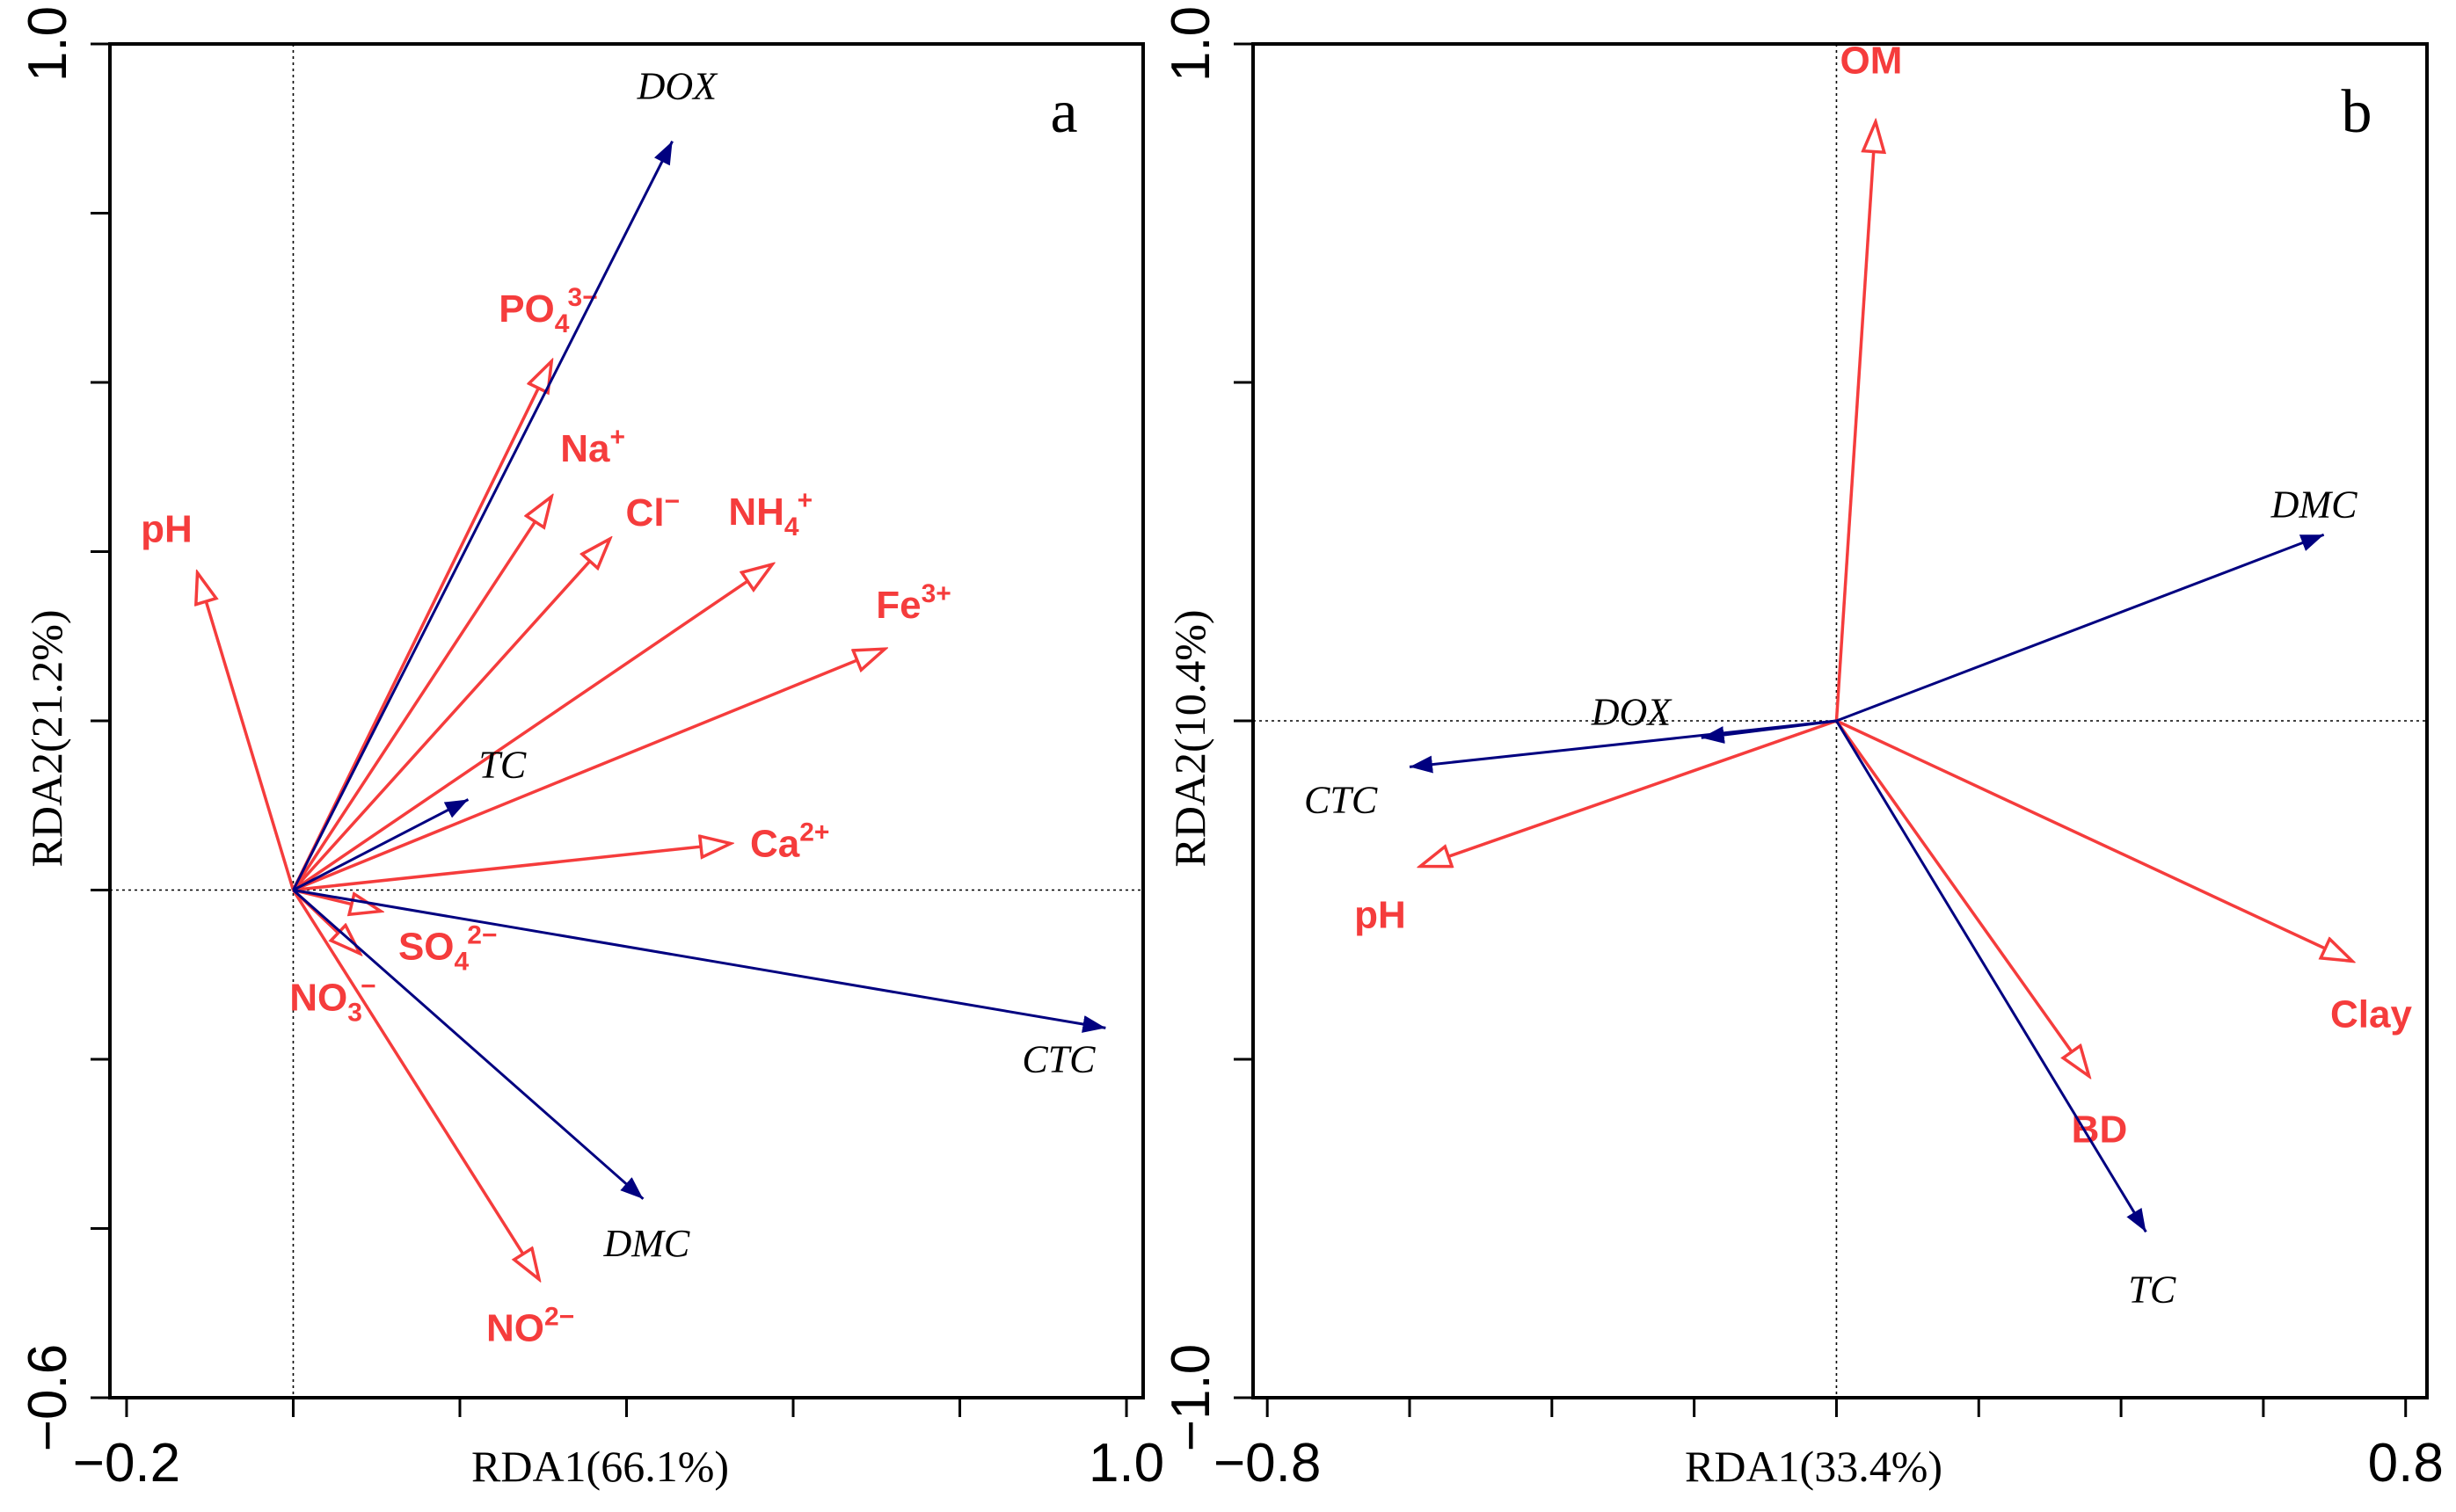  Describe the element at coordinates (1871, 62) in the screenshot. I see `vector-label: OM` at that location.